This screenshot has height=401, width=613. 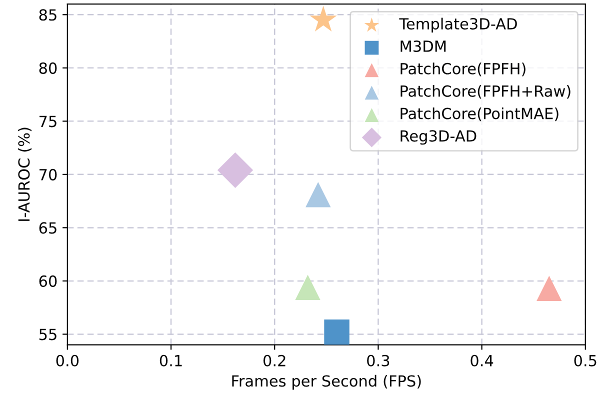 What do you see at coordinates (48, 174) in the screenshot?
I see `y-tick-label: 70` at bounding box center [48, 174].